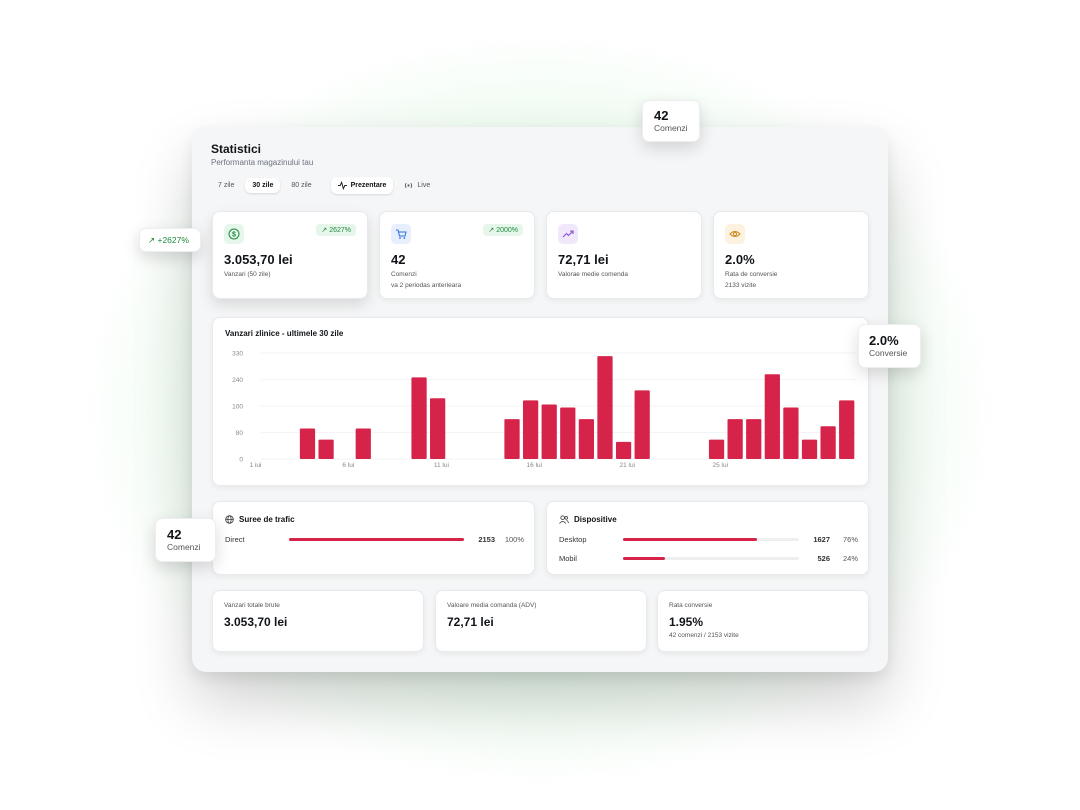 The image size is (1080, 810). I want to click on summary-value: 72,71 lei, so click(470, 622).